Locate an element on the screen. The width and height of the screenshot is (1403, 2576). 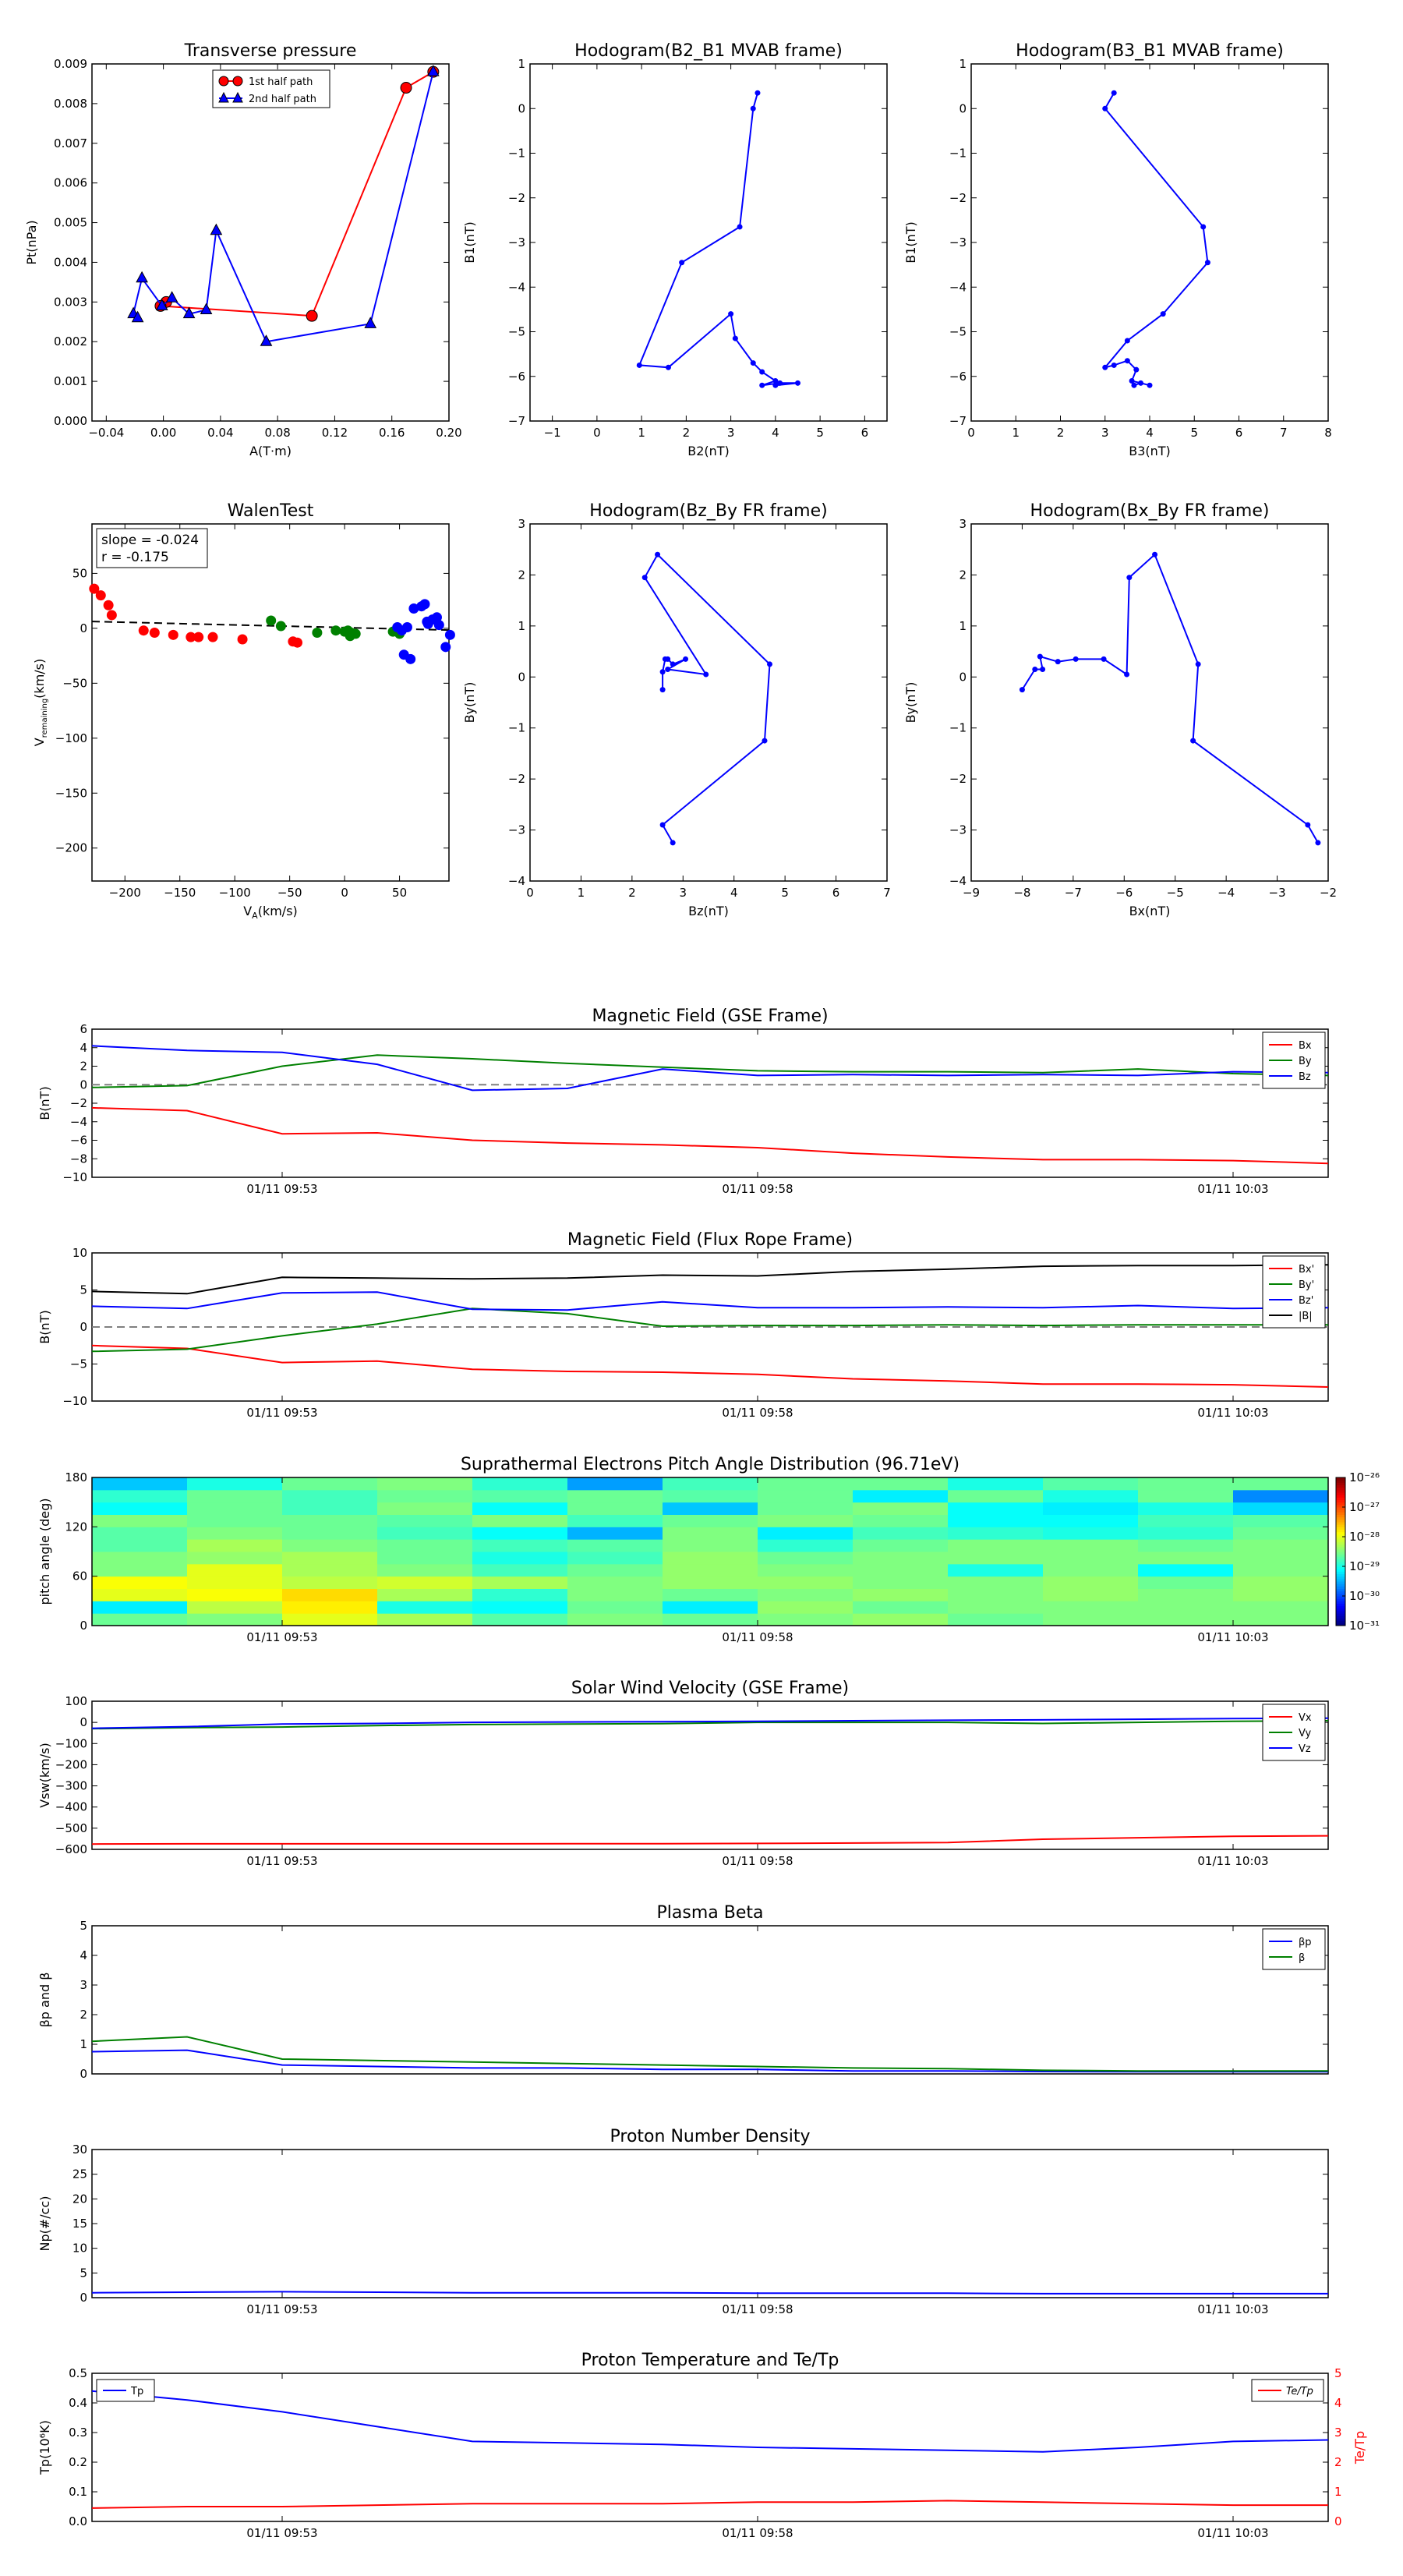
y-tick-label: 0.5 is located at coordinates (78, 2373).